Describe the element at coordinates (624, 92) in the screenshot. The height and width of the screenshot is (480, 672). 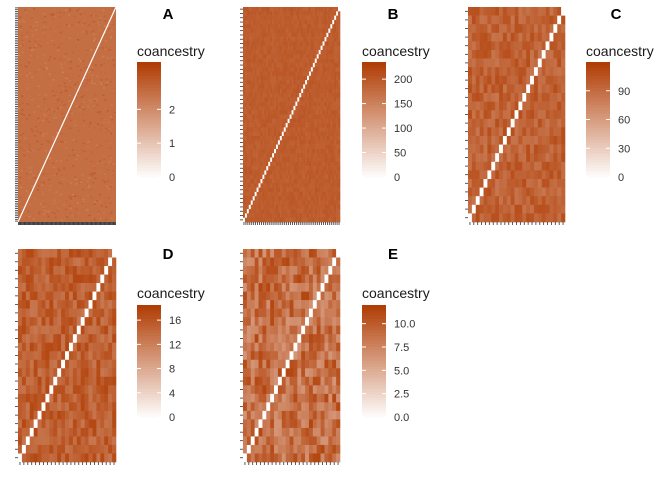
I see `legend-tick-label: 90` at that location.